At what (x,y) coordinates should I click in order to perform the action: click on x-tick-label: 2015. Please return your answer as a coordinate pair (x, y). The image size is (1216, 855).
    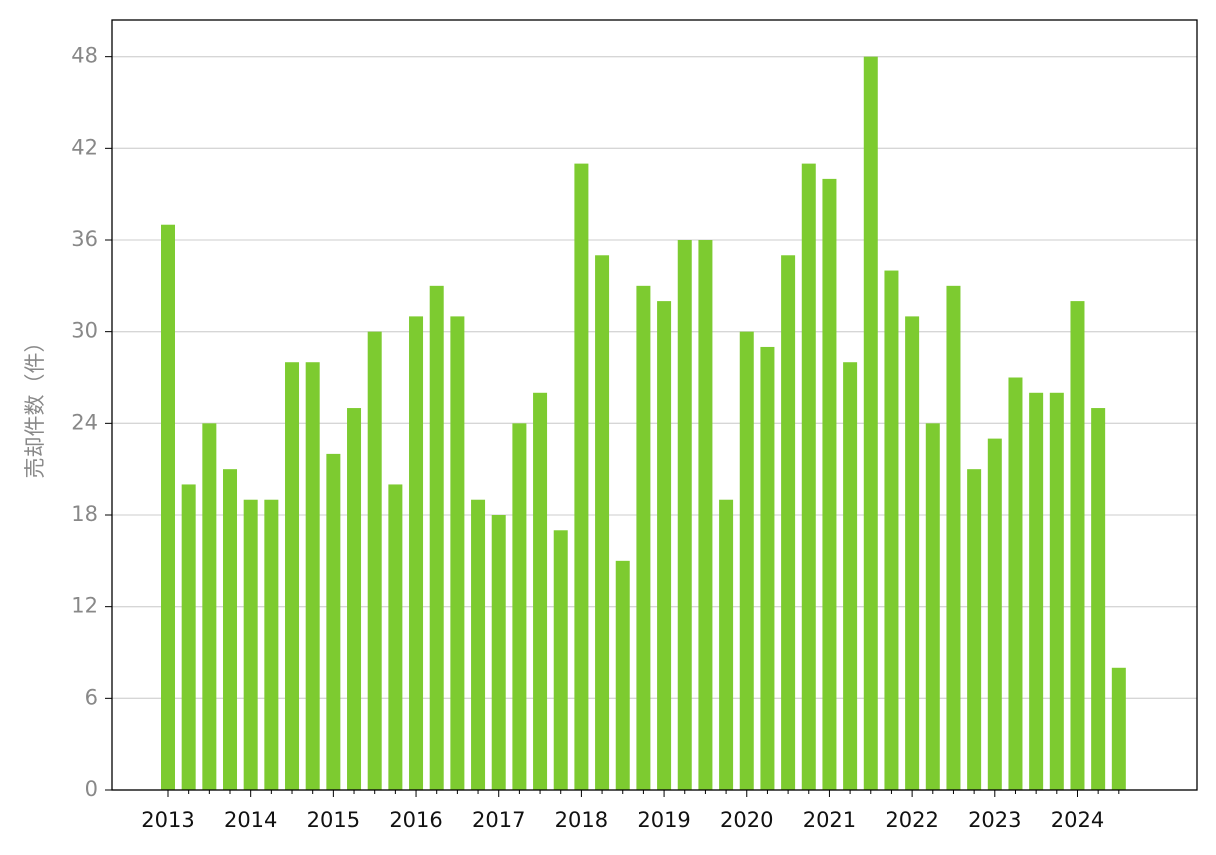
    Looking at the image, I should click on (333, 820).